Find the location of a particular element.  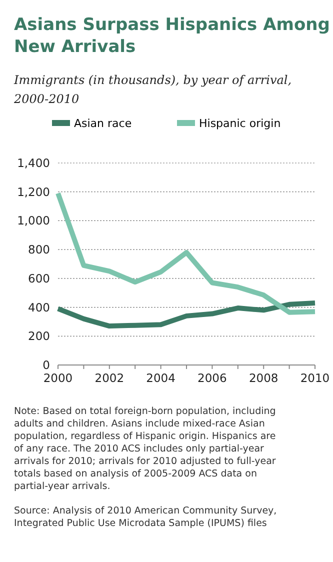

x-tick-label: 2004 is located at coordinates (161, 378).